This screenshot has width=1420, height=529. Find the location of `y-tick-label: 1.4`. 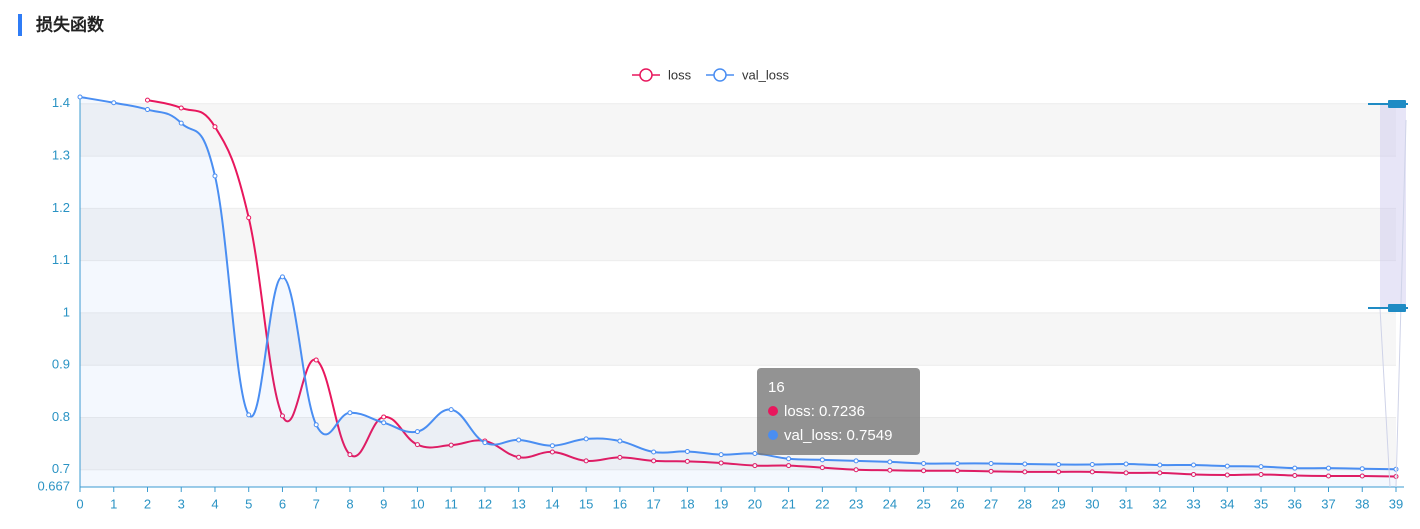

y-tick-label: 1.4 is located at coordinates (61, 102).